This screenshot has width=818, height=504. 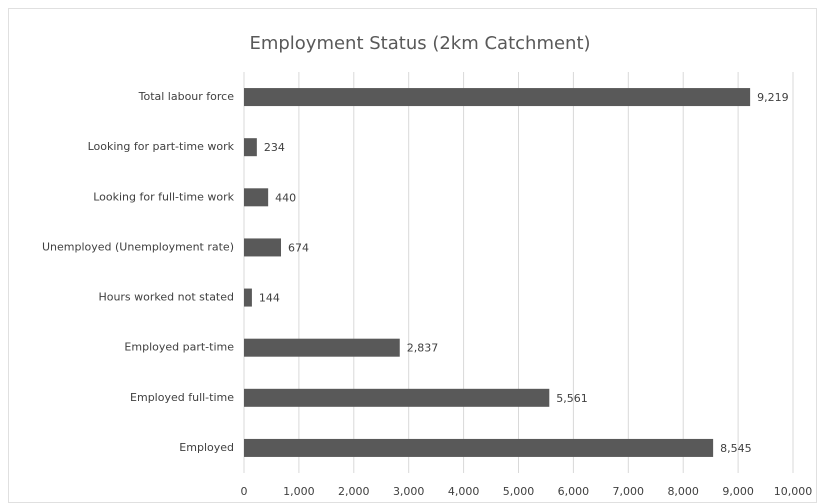 I want to click on y-tick-label: Hours worked not stated, so click(x=166, y=297).